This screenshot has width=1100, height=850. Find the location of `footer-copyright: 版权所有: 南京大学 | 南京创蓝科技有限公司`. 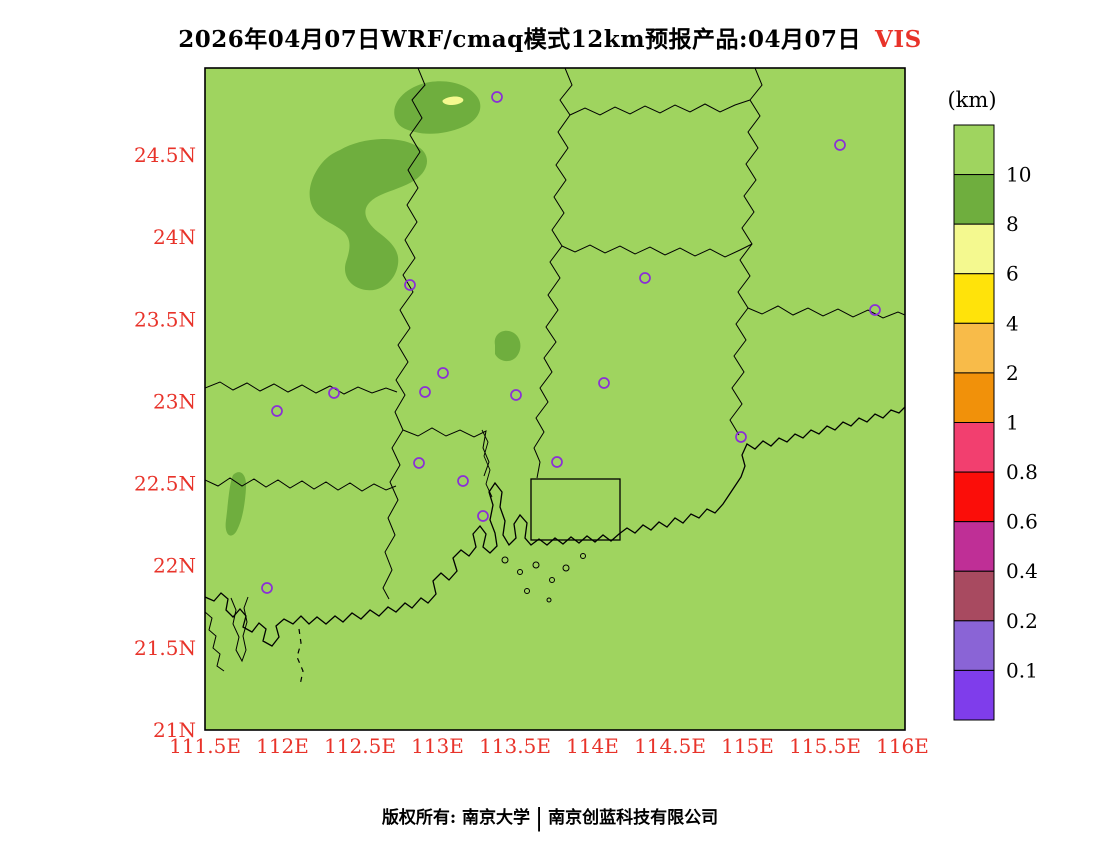

footer-copyright: 版权所有: 南京大学 | 南京创蓝科技有限公司 is located at coordinates (550, 817).